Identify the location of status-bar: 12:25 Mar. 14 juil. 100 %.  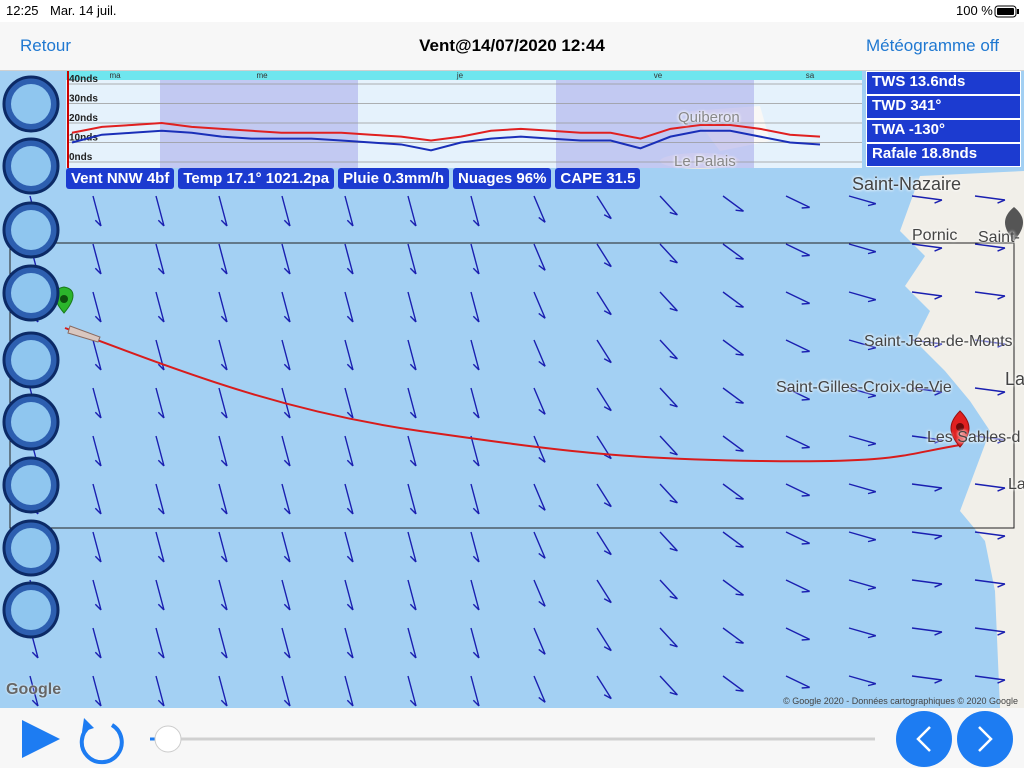
(512, 11).